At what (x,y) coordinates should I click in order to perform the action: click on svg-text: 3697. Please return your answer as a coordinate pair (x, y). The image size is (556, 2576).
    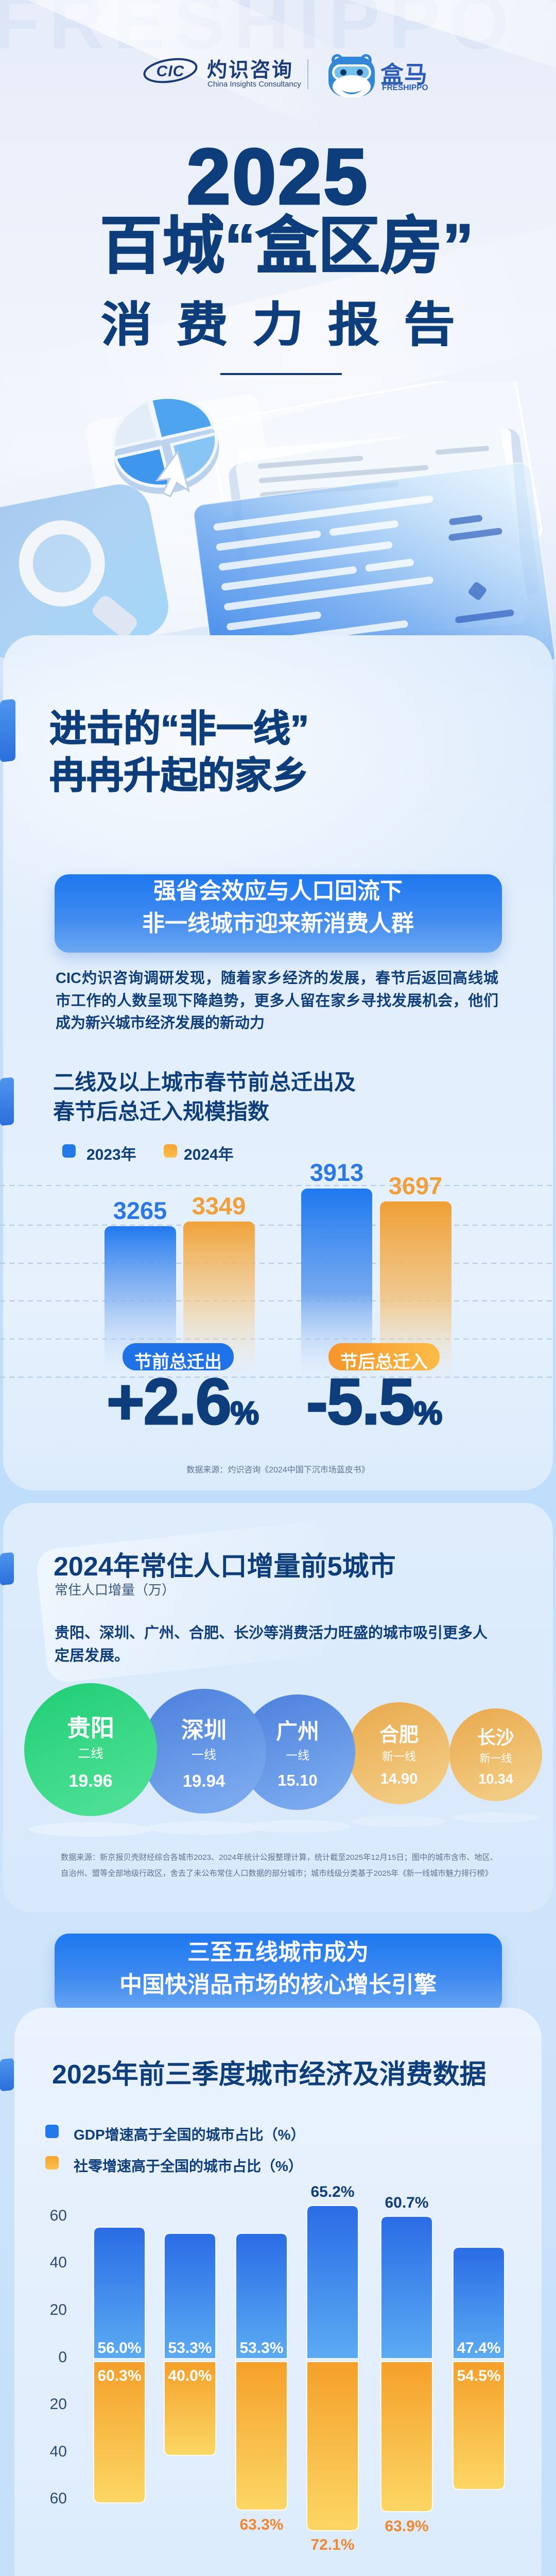
    Looking at the image, I should click on (416, 1185).